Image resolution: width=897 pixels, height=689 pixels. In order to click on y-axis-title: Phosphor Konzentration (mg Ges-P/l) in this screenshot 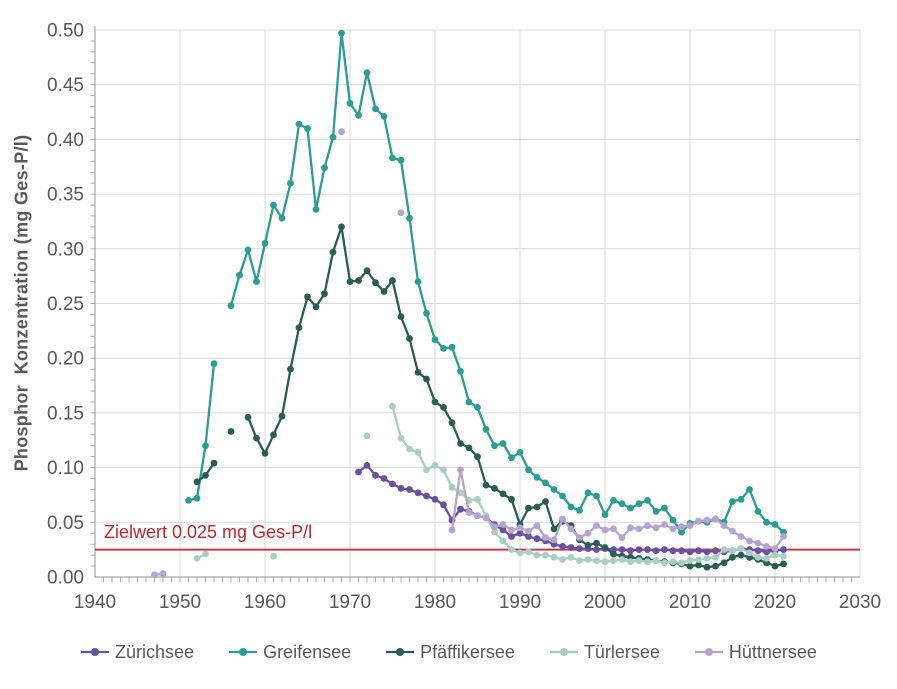, I will do `click(21, 303)`.